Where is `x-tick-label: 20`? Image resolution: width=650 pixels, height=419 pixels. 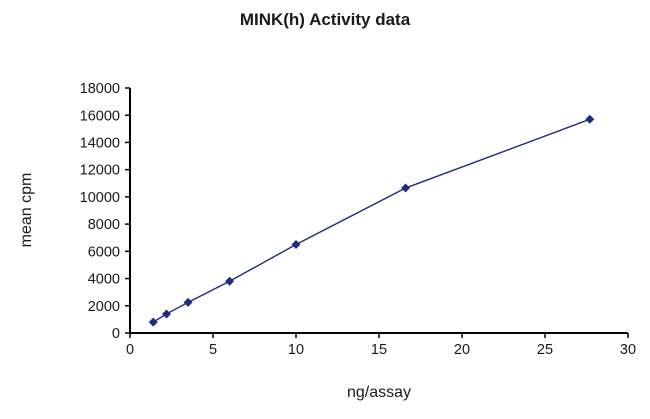 x-tick-label: 20 is located at coordinates (462, 350).